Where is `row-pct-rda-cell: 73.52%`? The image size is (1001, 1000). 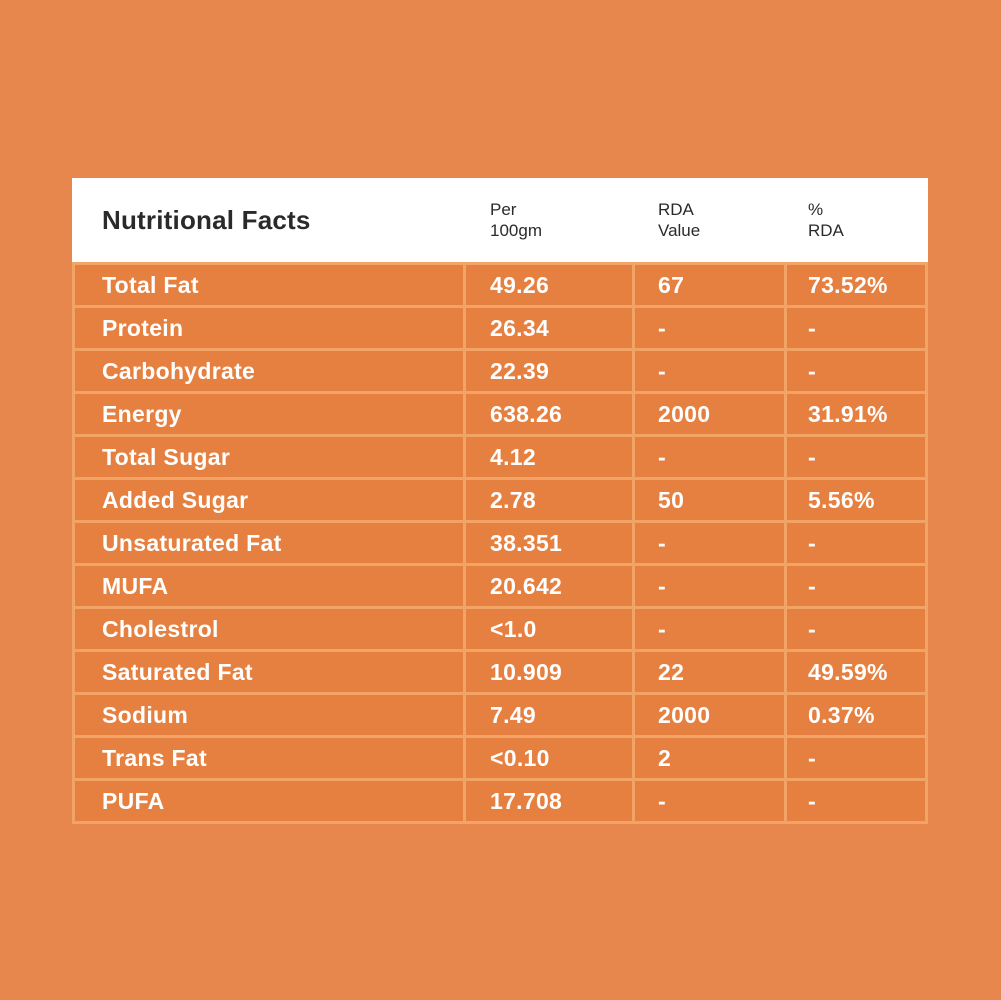
row-pct-rda-cell: 73.52% is located at coordinates (856, 285).